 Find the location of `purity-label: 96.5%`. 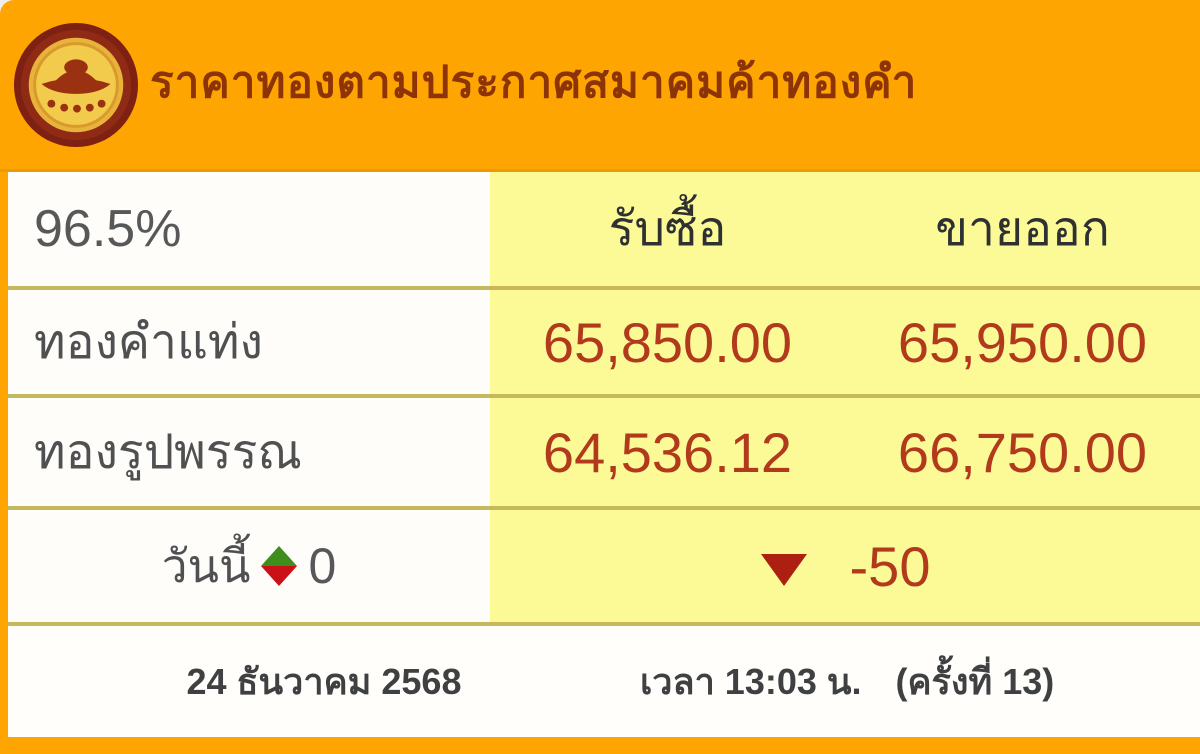

purity-label: 96.5% is located at coordinates (249, 229).